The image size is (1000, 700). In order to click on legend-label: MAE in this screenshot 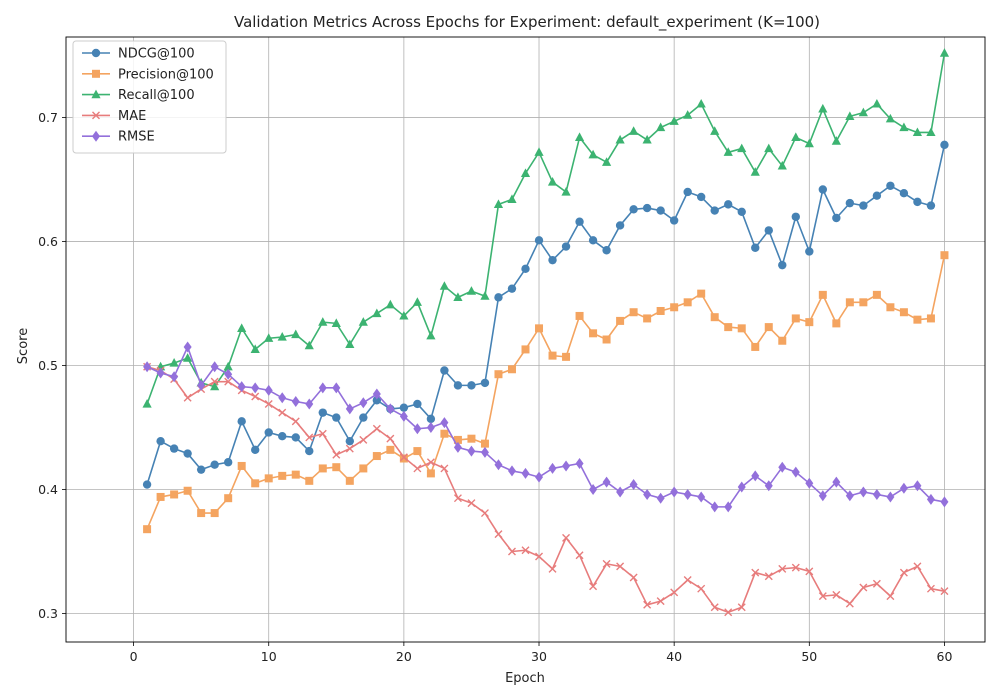, I will do `click(132, 116)`.